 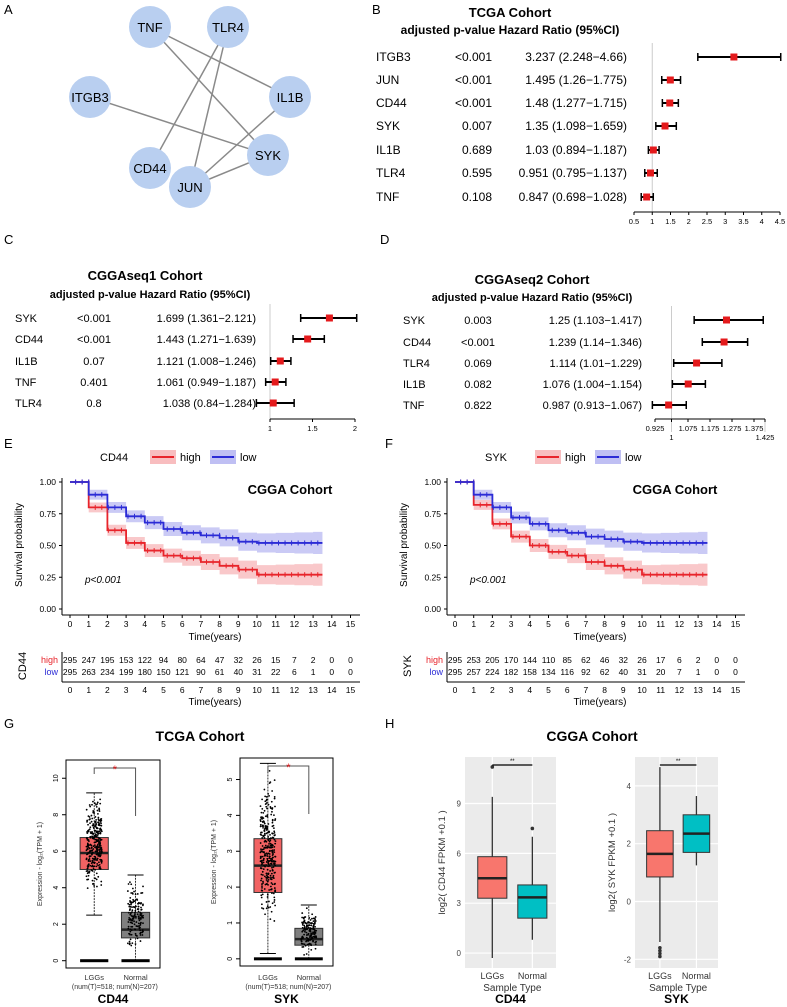 What do you see at coordinates (248, 458) in the screenshot?
I see `legend-label: low` at bounding box center [248, 458].